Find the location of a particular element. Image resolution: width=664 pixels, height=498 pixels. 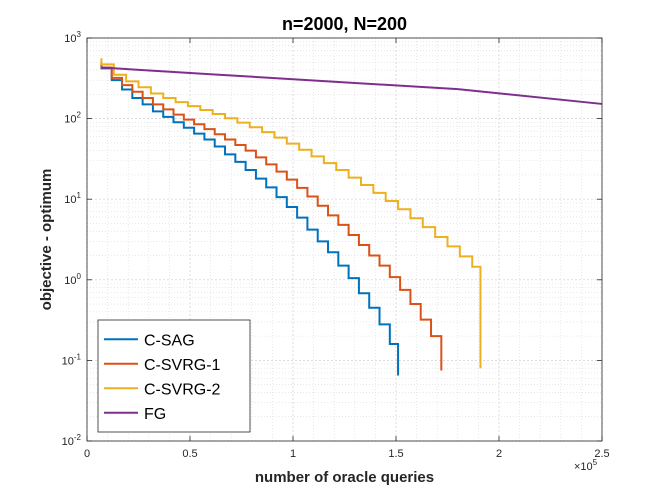

y-tick-exponent: 1 is located at coordinates (79, 195).